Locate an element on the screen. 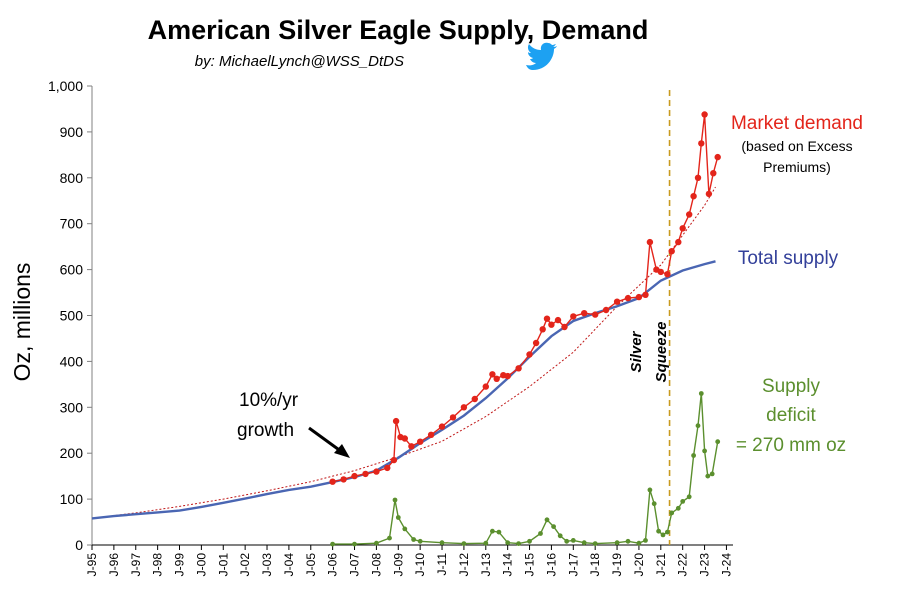 The height and width of the screenshot is (605, 900). market-demand-note-1: (based on Excess is located at coordinates (796, 146).